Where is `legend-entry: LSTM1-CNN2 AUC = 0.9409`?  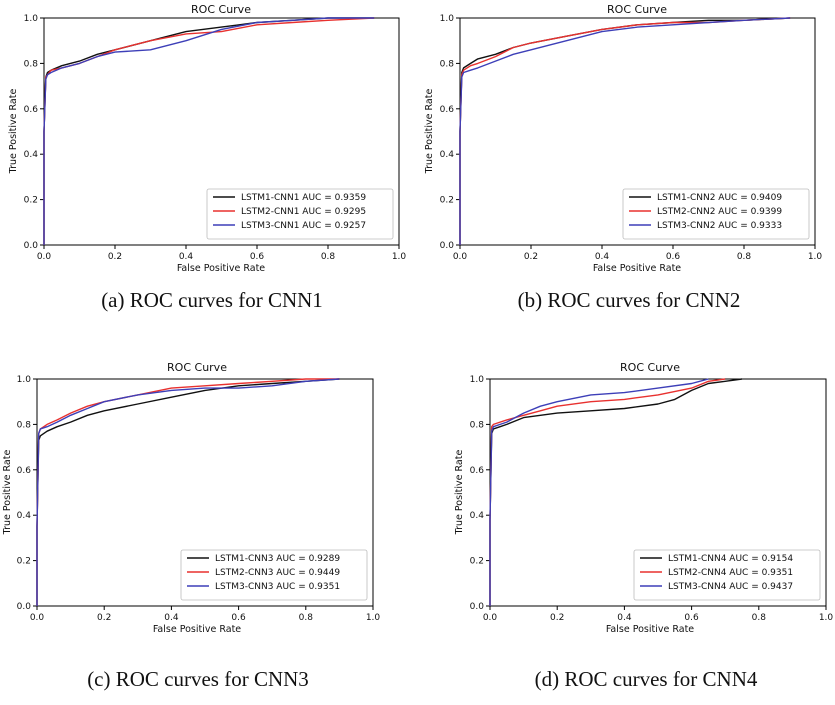
legend-entry: LSTM1-CNN2 AUC = 0.9409 is located at coordinates (719, 198).